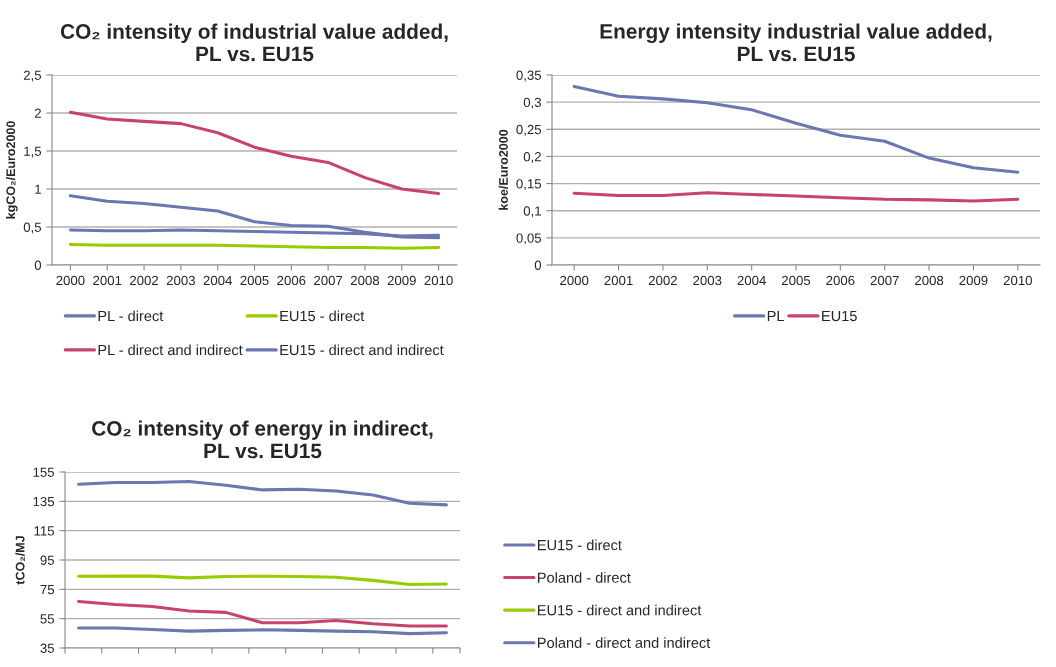 The width and height of the screenshot is (1056, 667). What do you see at coordinates (47, 619) in the screenshot?
I see `y-tick-label: 55` at bounding box center [47, 619].